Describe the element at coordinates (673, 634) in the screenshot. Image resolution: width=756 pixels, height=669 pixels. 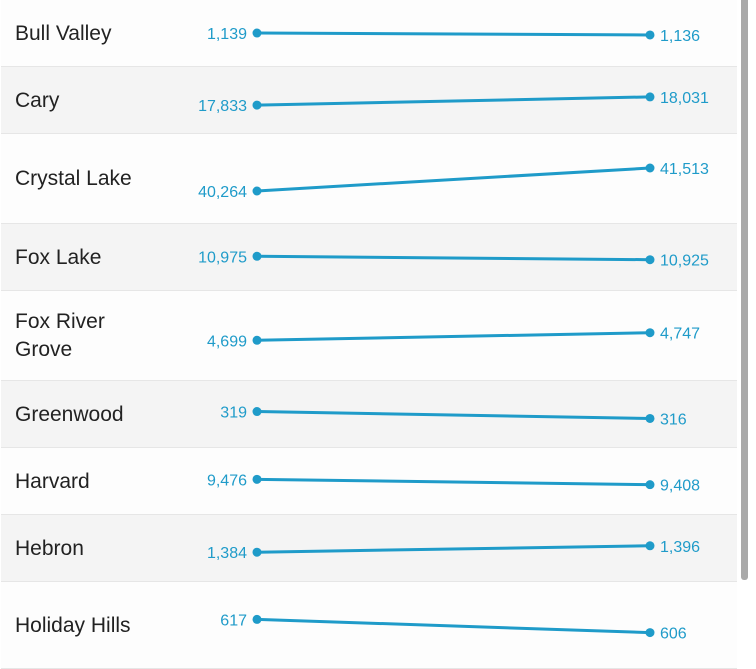
I see `end-value-label: 606` at that location.